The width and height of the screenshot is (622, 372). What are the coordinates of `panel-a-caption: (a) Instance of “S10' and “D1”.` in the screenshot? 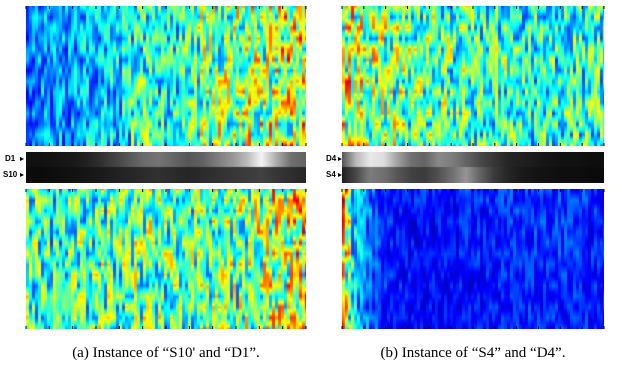 It's located at (166, 353).